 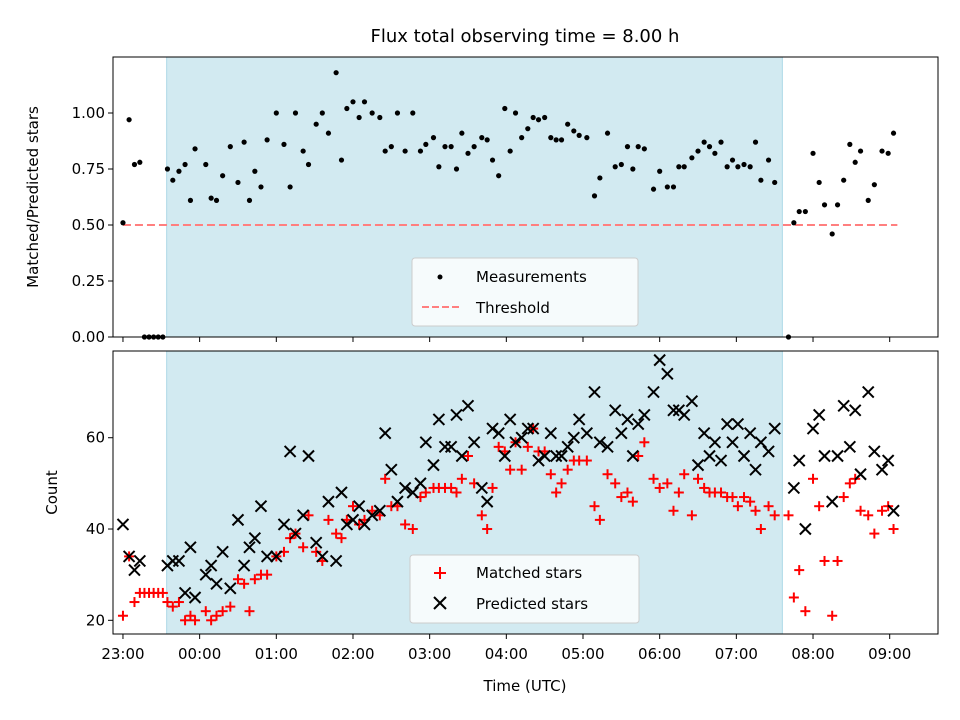 I want to click on legend-marker-predicted, so click(x=440, y=603).